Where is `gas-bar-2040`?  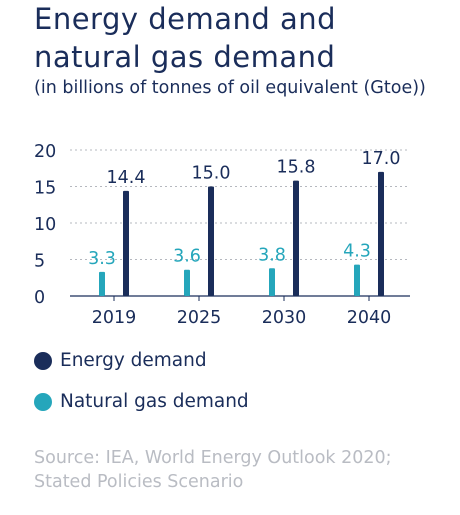 gas-bar-2040 is located at coordinates (357, 280).